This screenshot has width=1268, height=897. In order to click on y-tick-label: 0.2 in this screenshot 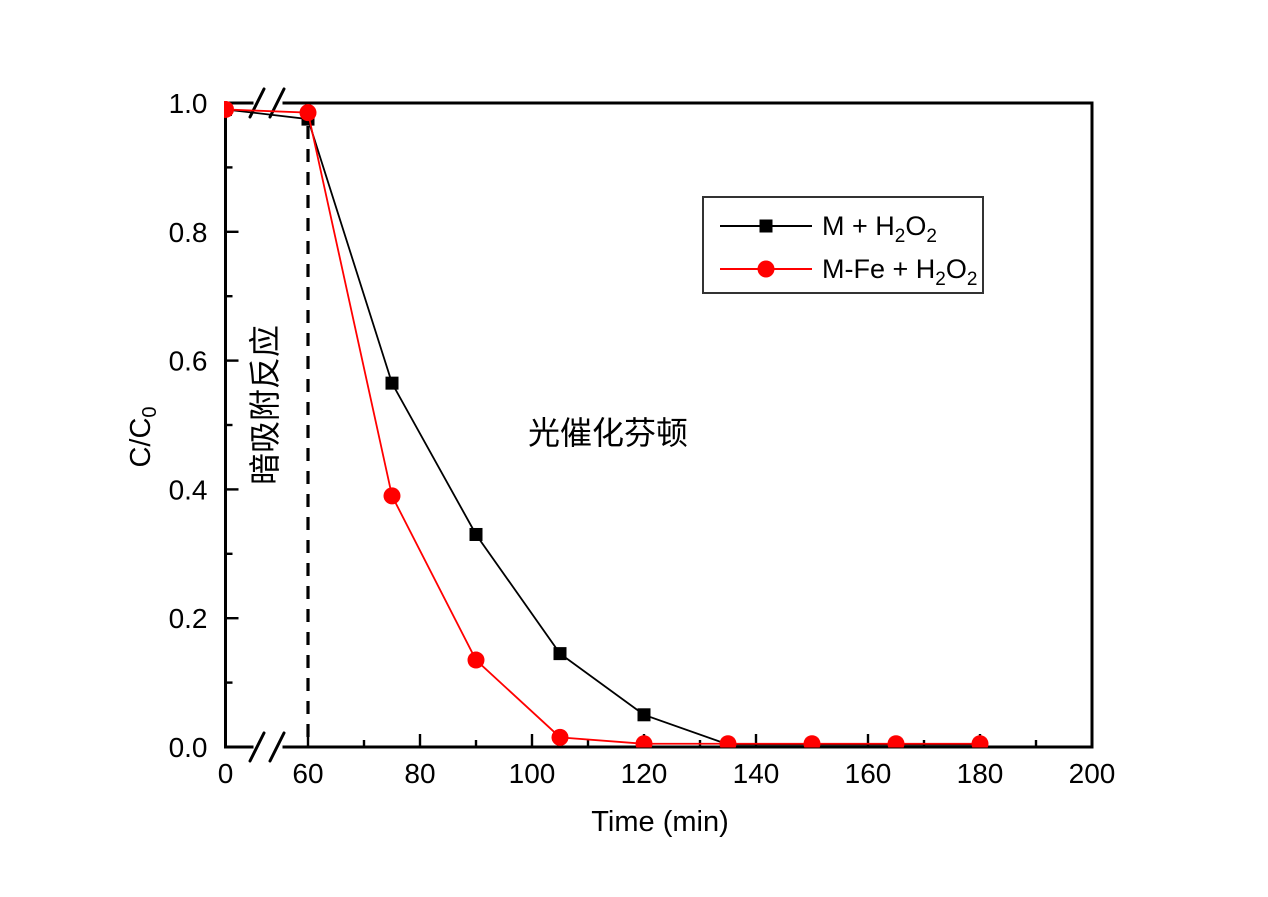, I will do `click(188, 618)`.